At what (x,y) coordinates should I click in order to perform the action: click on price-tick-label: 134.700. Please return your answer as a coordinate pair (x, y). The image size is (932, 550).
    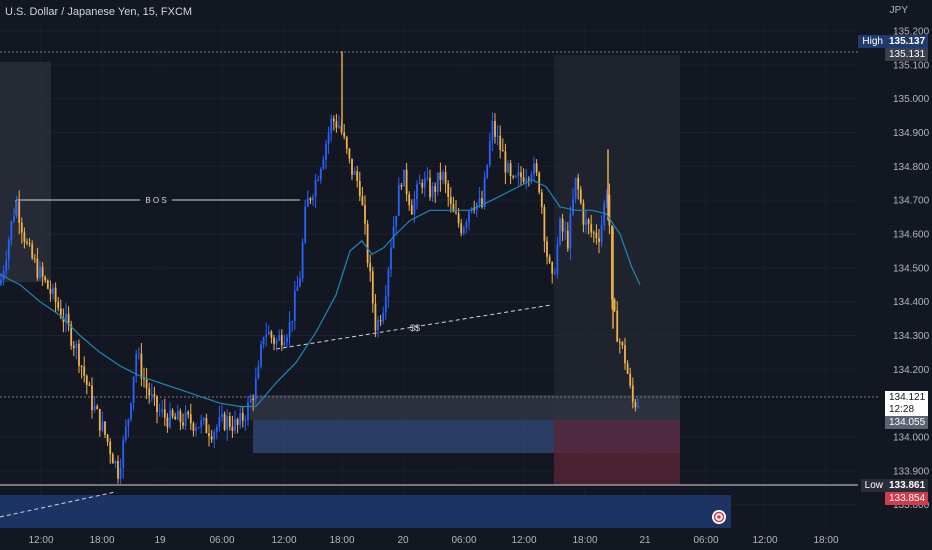
    Looking at the image, I should click on (911, 201).